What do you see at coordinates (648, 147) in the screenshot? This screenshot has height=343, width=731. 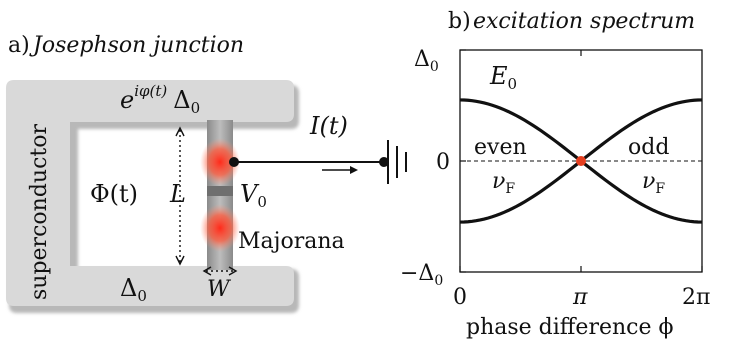 I see `odd-label: odd` at bounding box center [648, 147].